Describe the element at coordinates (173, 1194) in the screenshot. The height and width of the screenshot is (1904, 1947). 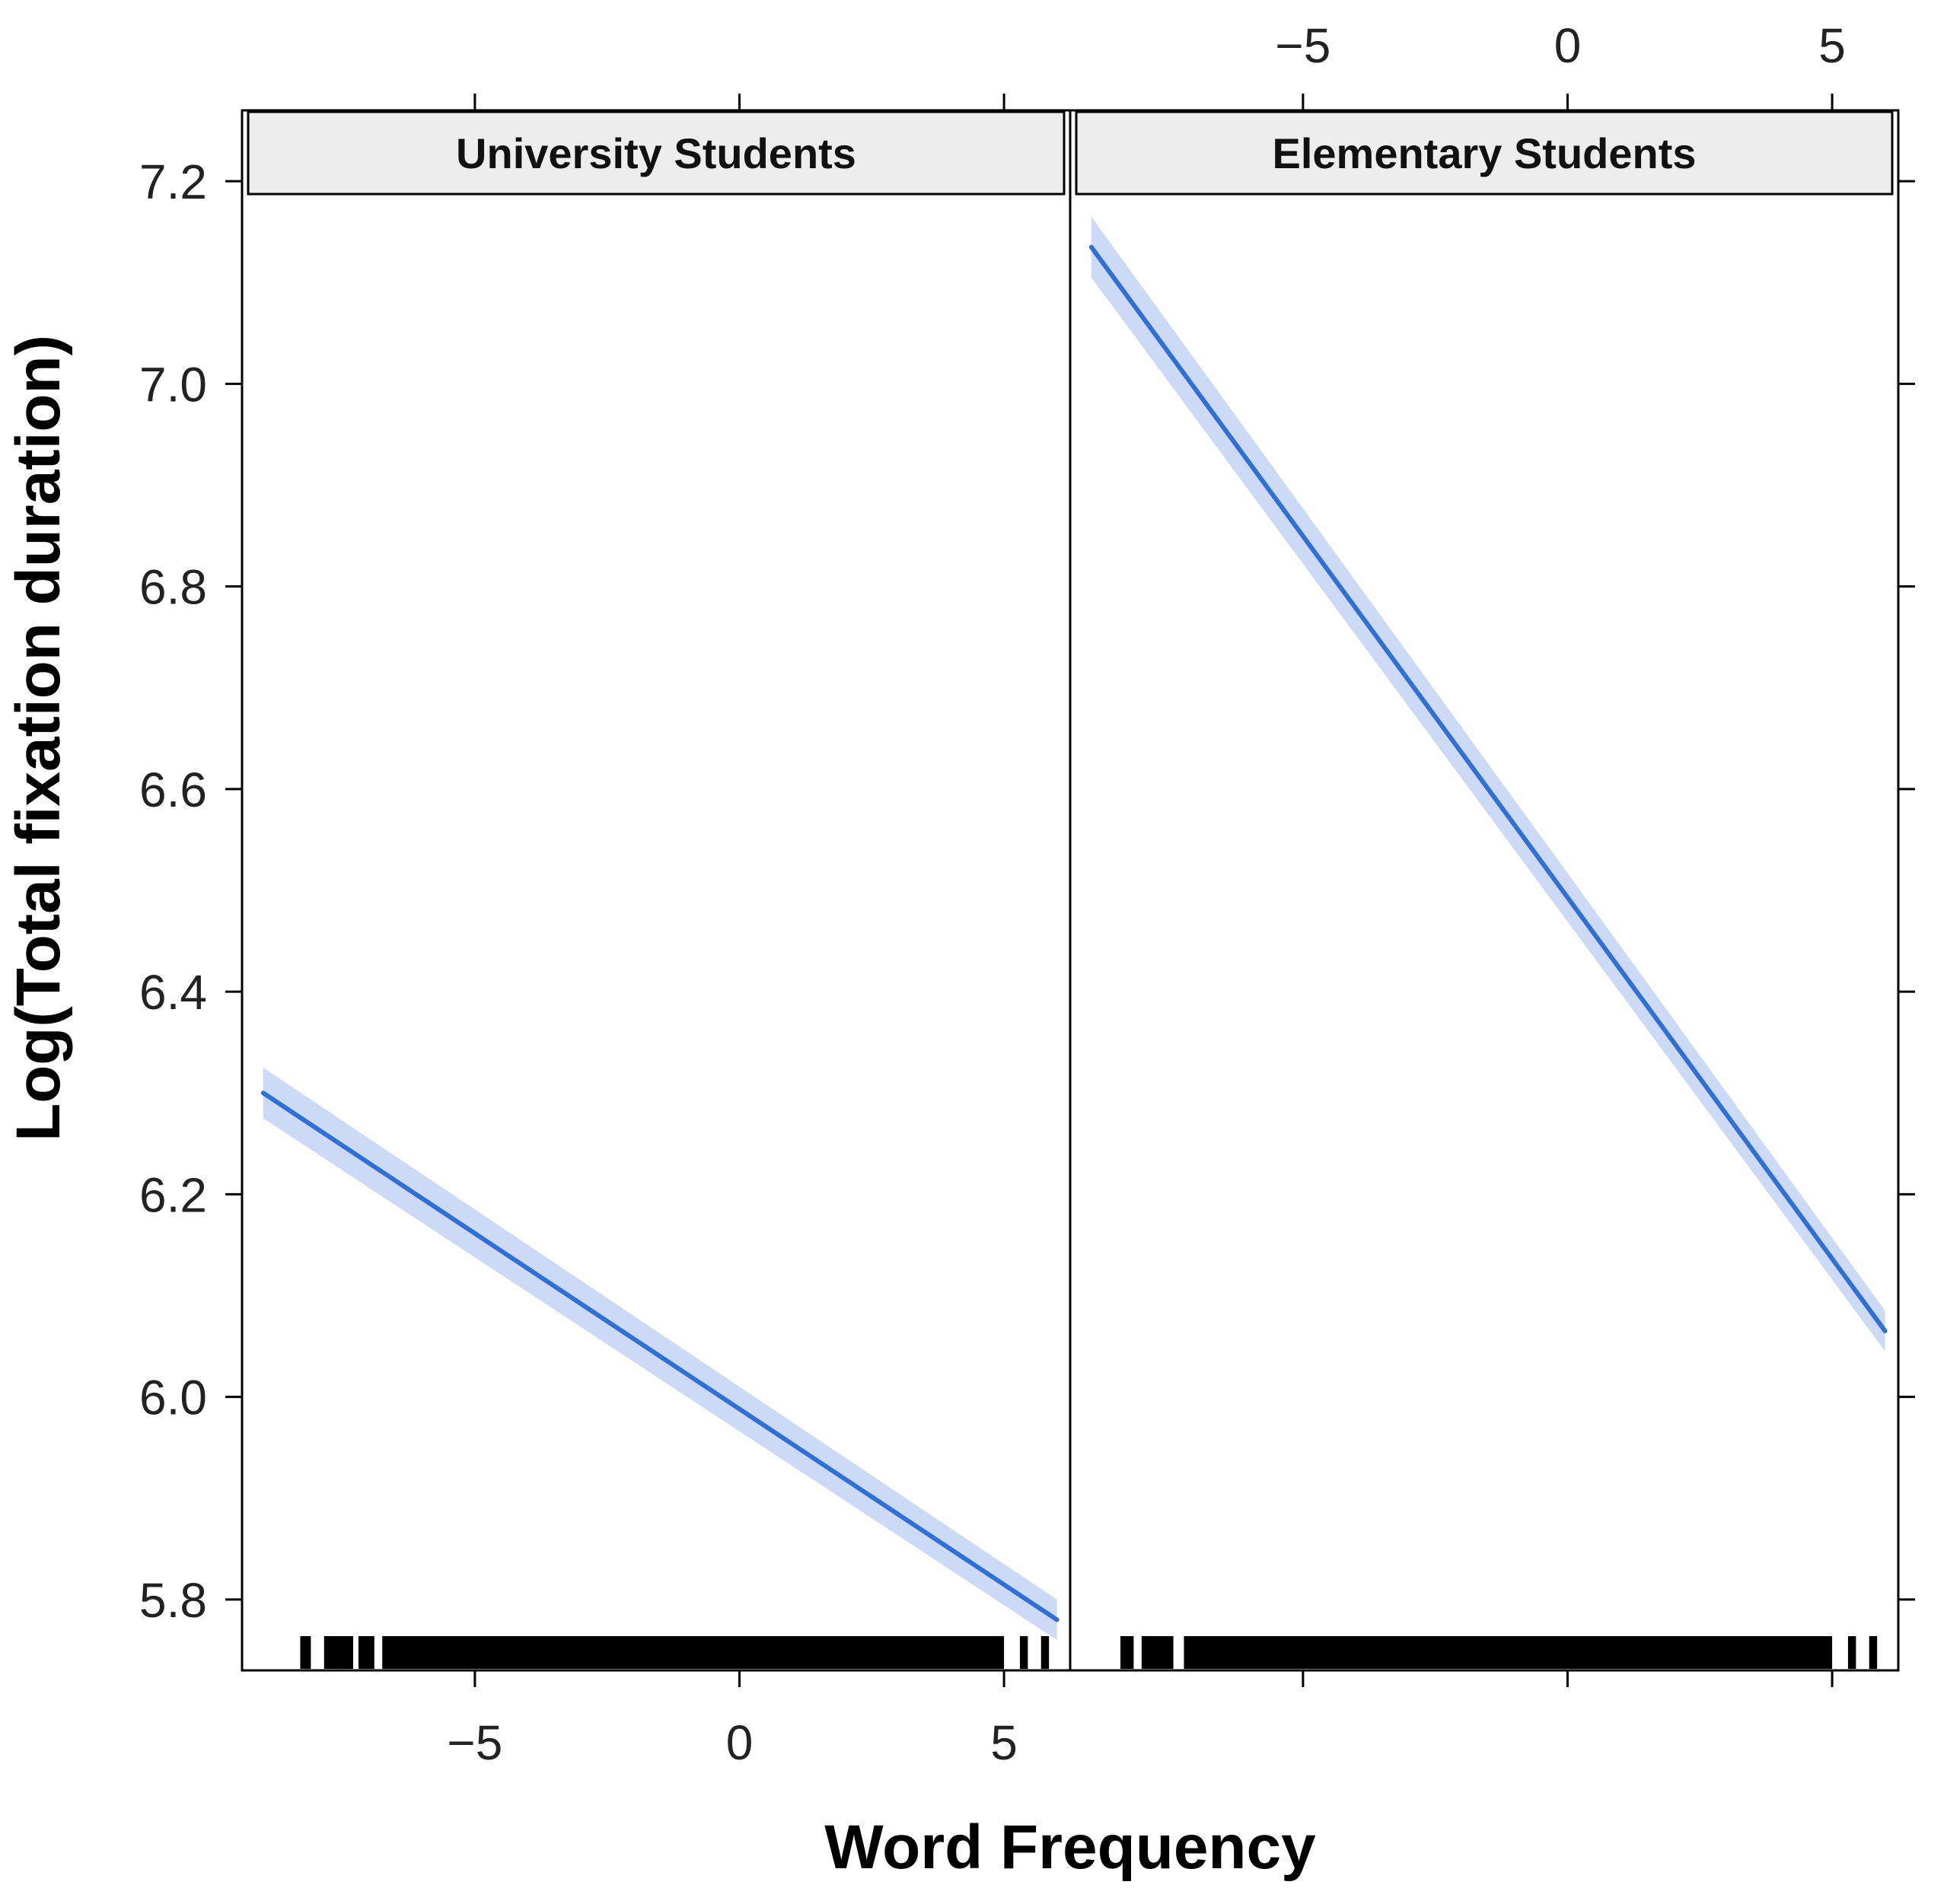
I see `y-tick-label: 6.2` at that location.